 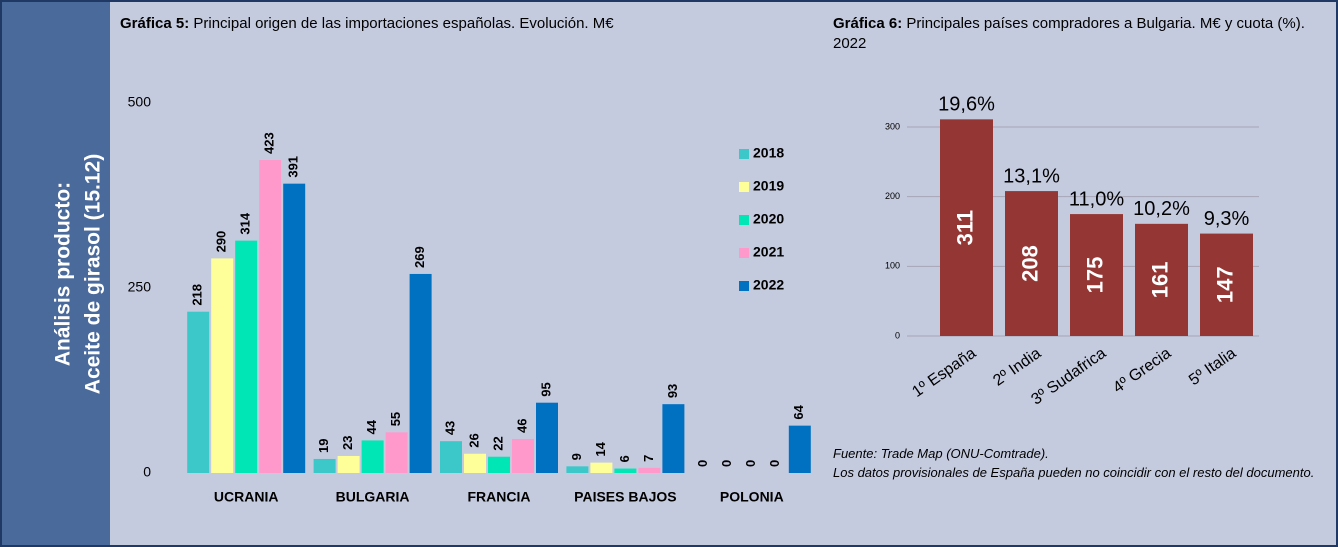 What do you see at coordinates (1161, 209) in the screenshot?
I see `share-label: 10,2%` at bounding box center [1161, 209].